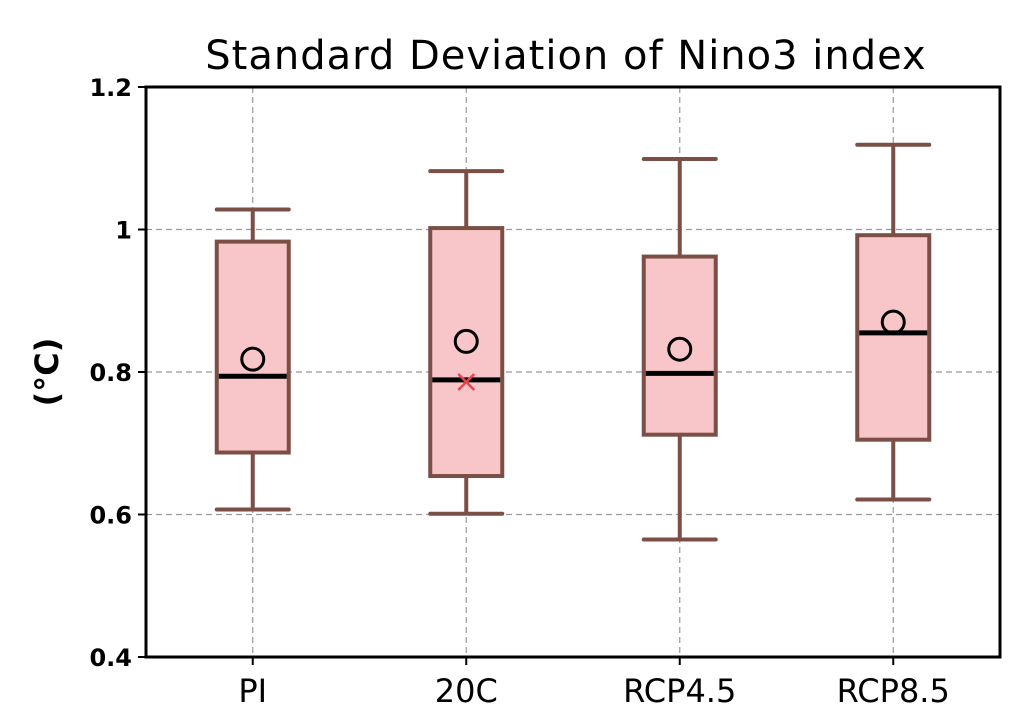 The image size is (1024, 726). I want to click on x-tick-label: RCP8.5, so click(893, 691).